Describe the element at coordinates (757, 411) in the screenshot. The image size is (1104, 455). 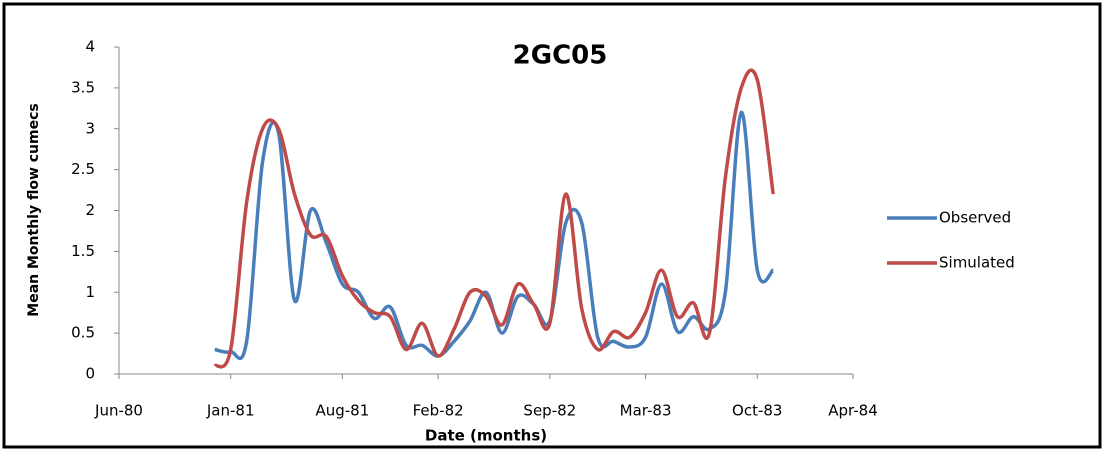
I see `x-tick-label: Oct-83` at that location.